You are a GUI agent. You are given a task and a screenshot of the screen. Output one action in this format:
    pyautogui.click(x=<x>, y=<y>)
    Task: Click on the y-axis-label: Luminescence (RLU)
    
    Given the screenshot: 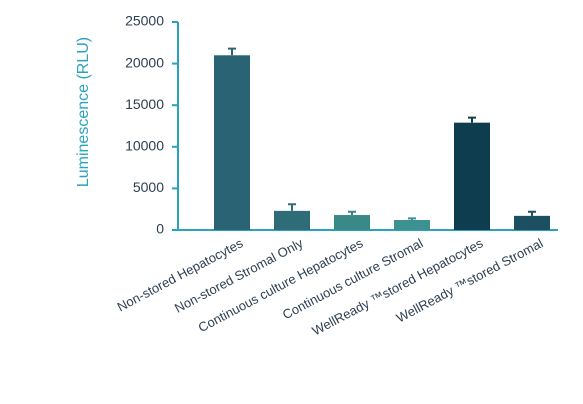 What is the action you would take?
    pyautogui.click(x=83, y=112)
    